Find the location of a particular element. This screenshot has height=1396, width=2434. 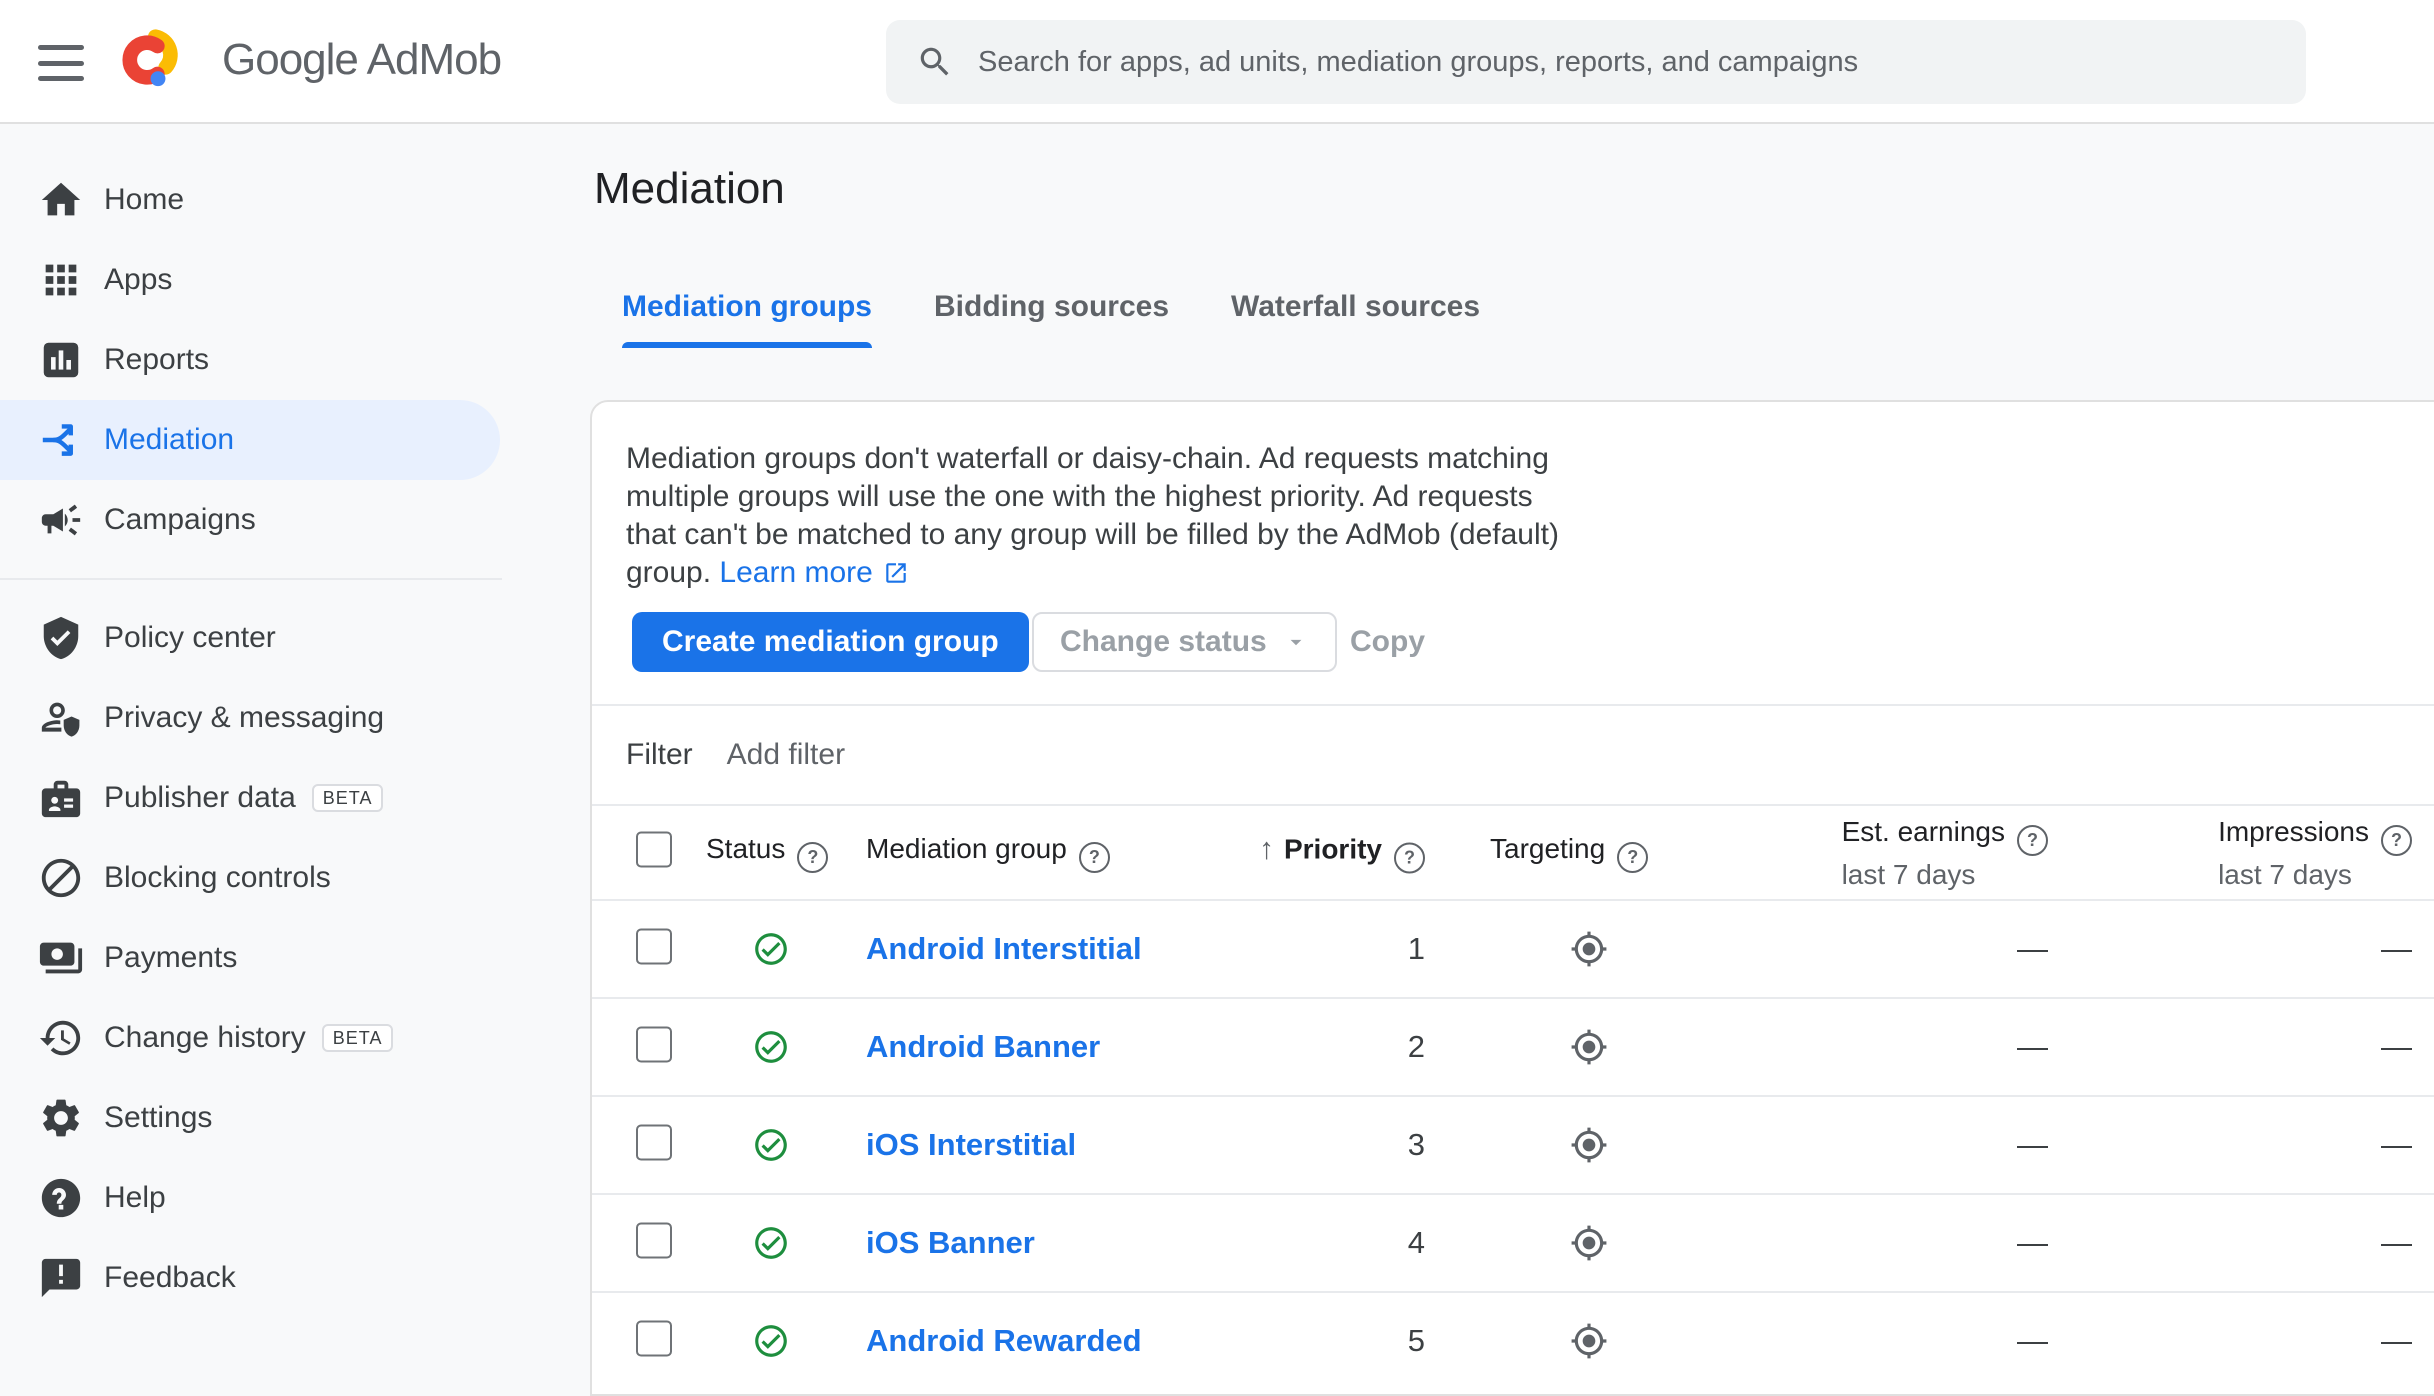

copy-button: Copy is located at coordinates (1387, 642).